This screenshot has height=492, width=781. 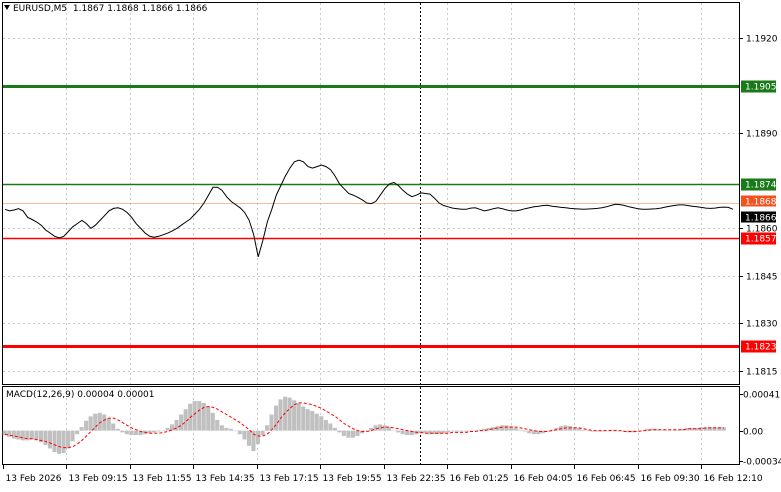 What do you see at coordinates (761, 348) in the screenshot?
I see `level-price-label: 1.1823` at bounding box center [761, 348].